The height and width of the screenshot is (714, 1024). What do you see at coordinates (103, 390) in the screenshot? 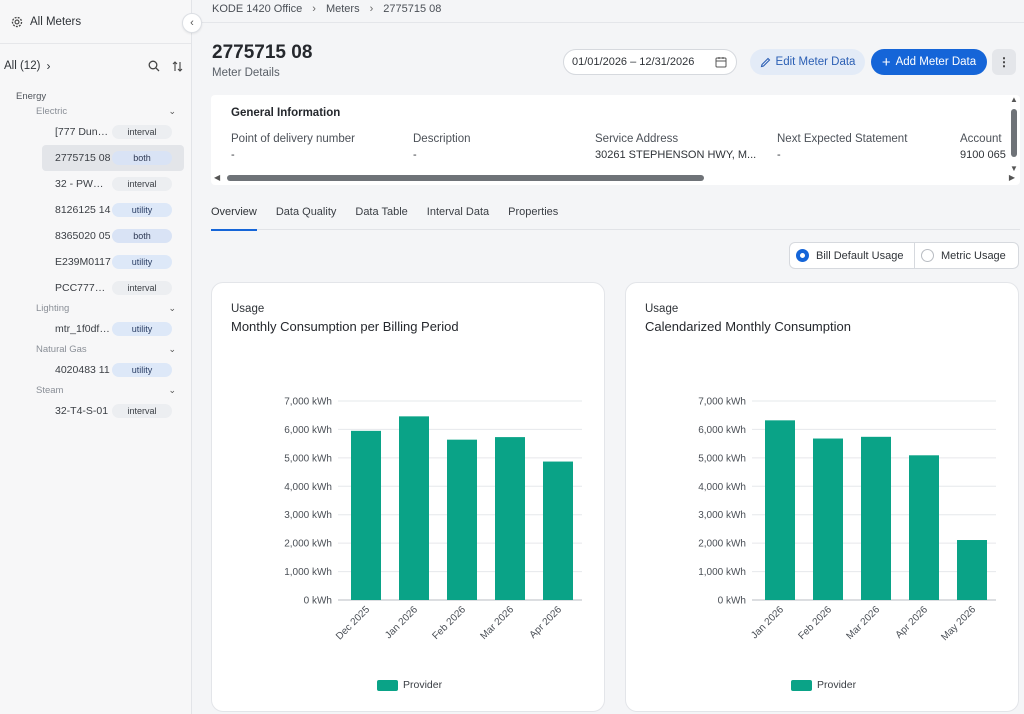
I see `group-steam: Steam ⌄` at bounding box center [103, 390].